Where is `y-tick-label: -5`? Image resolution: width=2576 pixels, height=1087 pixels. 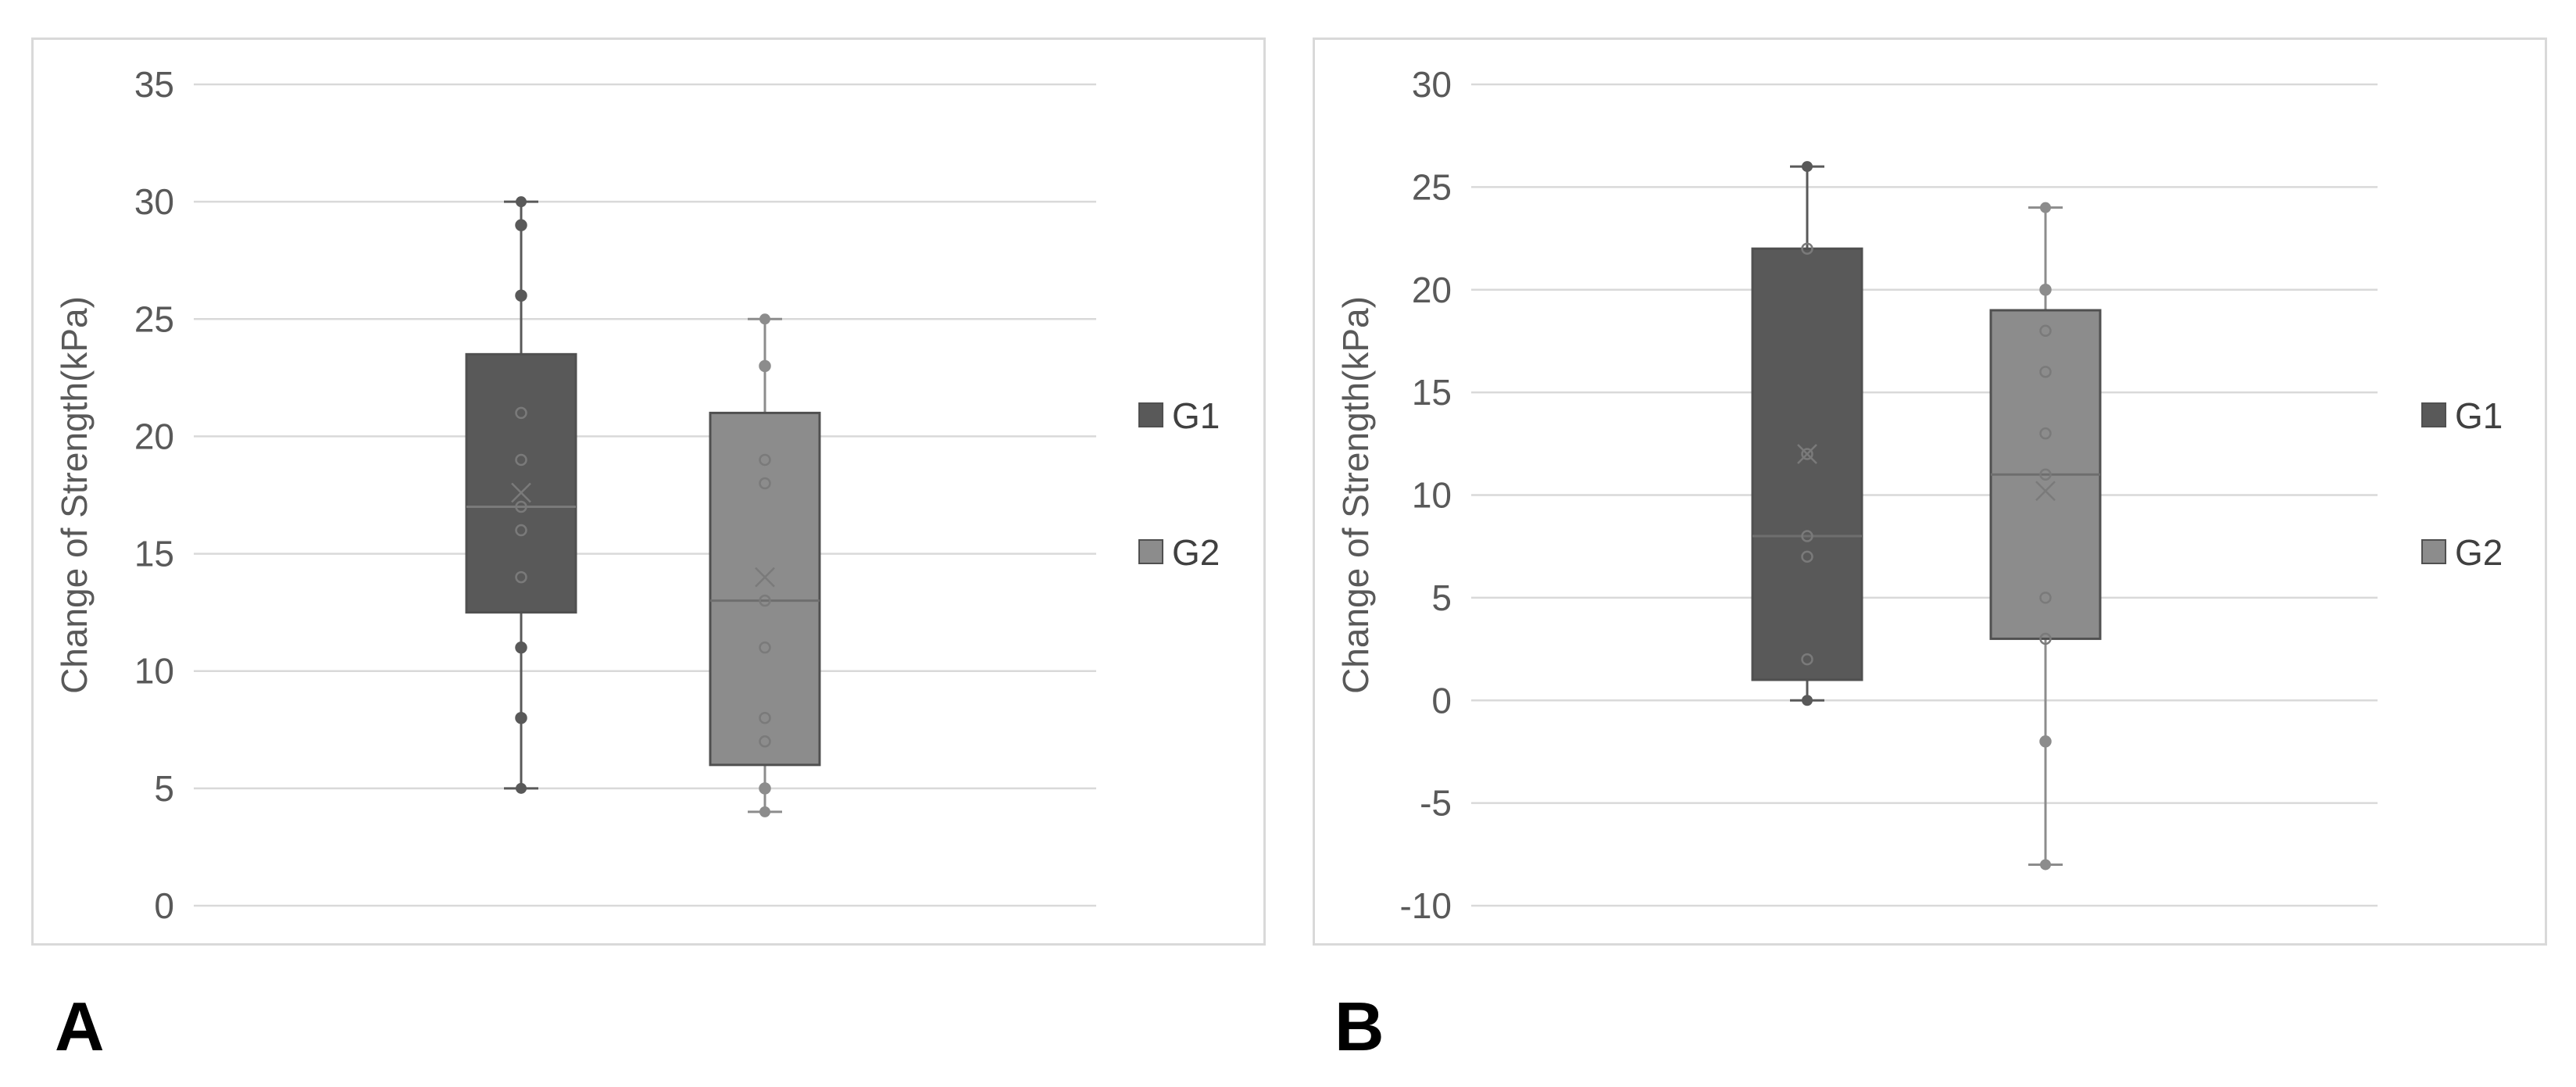
y-tick-label: -5 is located at coordinates (1436, 803).